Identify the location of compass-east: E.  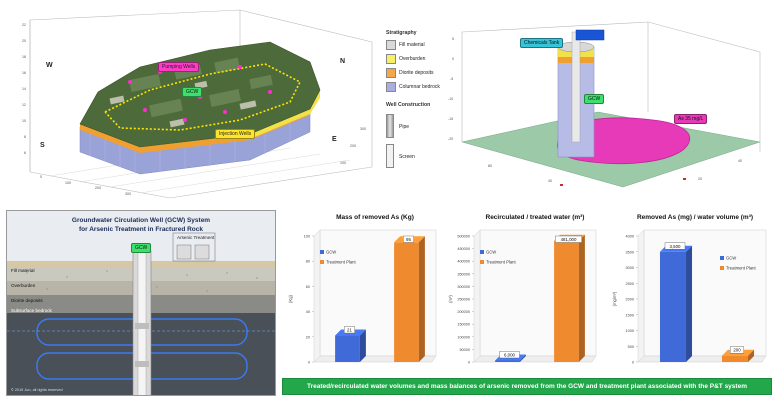
(334, 139).